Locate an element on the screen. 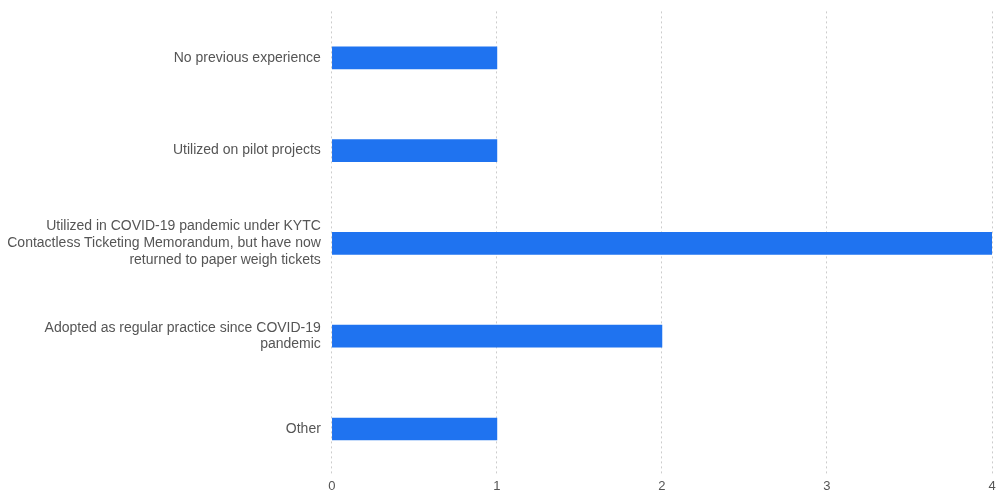 The image size is (1002, 499). x-tick-label: 4 is located at coordinates (992, 485).